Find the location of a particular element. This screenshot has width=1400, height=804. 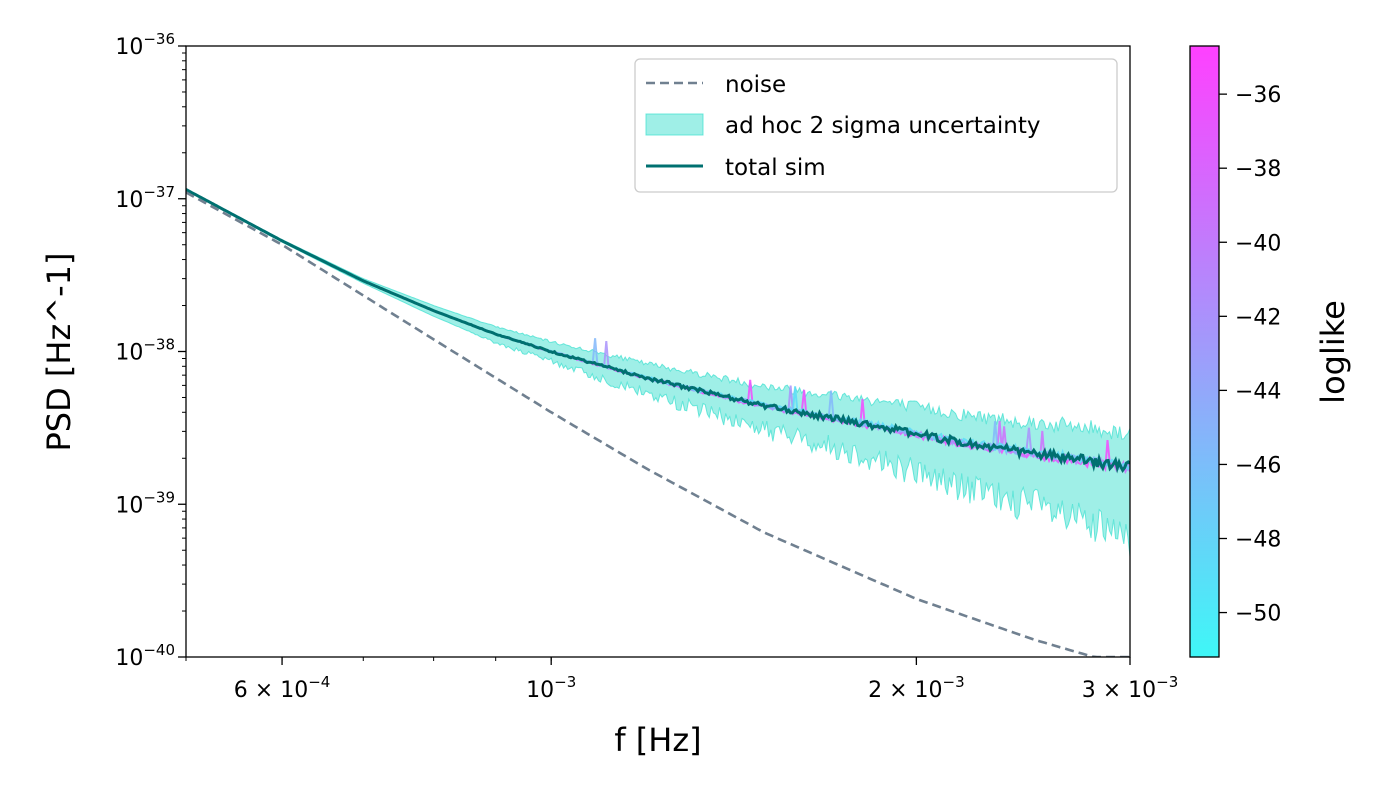

x-tick-label: 6 × 10⁻⁴ is located at coordinates (282, 688).